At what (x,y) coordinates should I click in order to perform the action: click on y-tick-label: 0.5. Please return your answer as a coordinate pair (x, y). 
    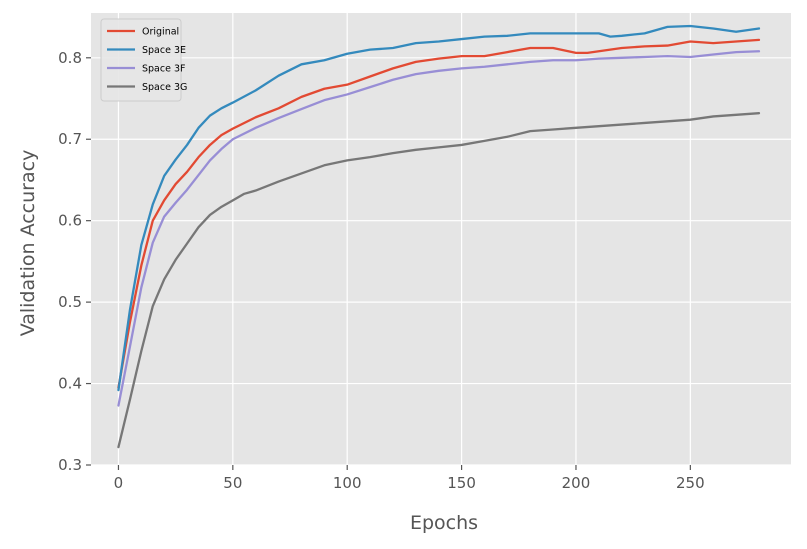
    Looking at the image, I should click on (70, 302).